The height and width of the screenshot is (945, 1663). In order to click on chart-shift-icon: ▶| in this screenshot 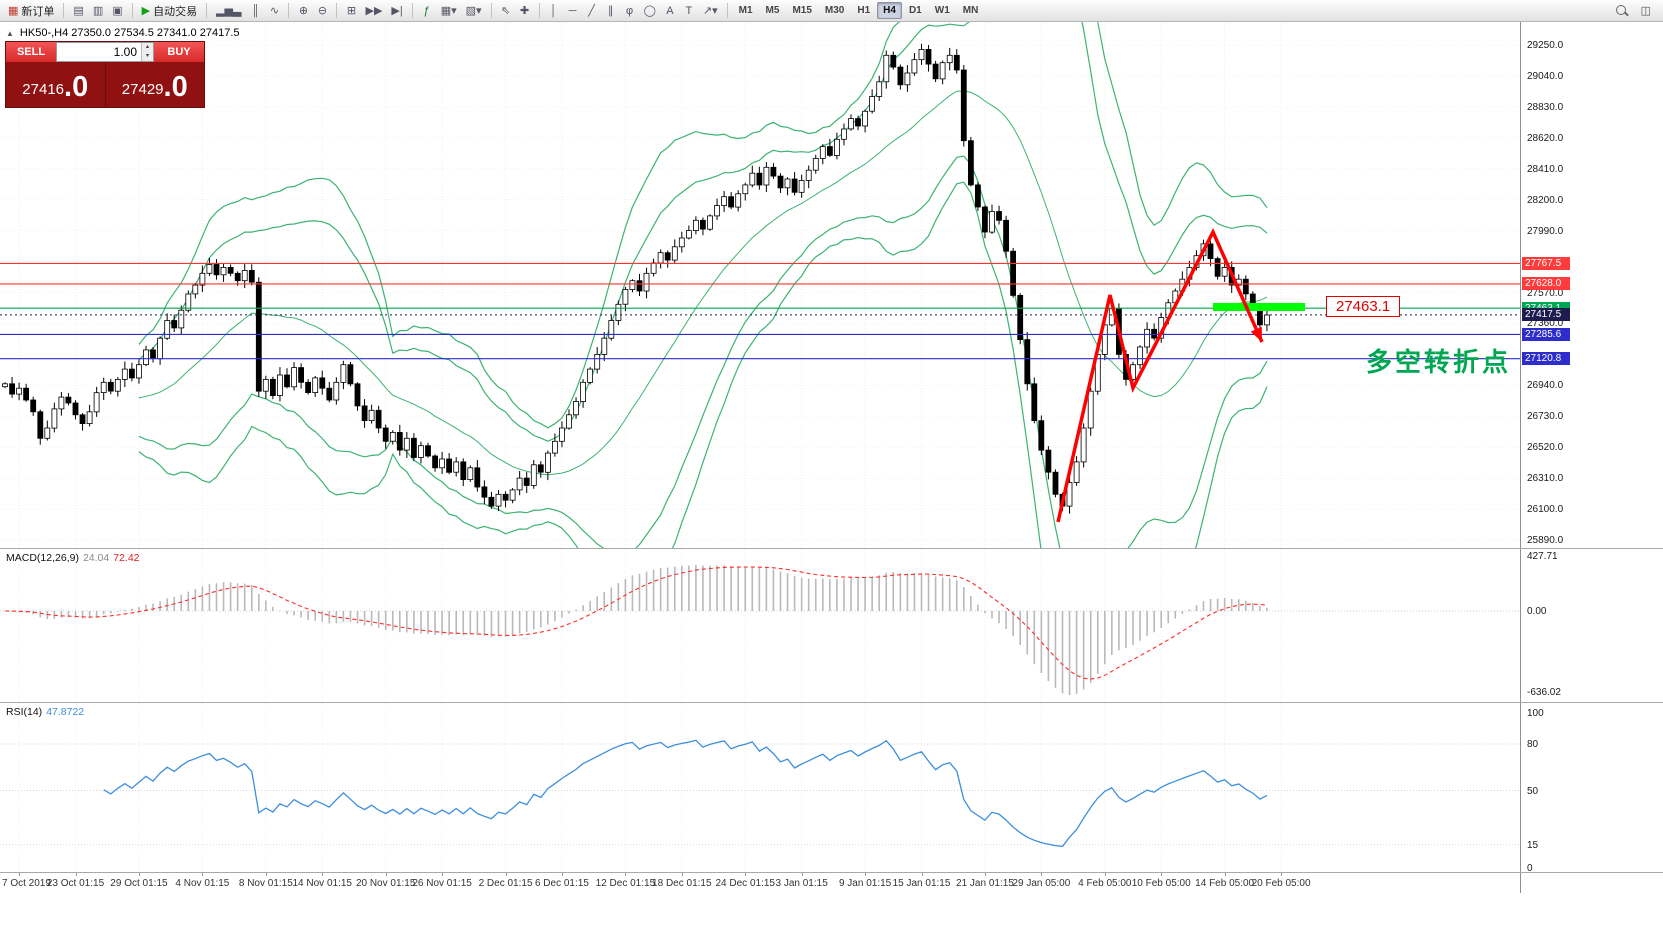, I will do `click(396, 11)`.